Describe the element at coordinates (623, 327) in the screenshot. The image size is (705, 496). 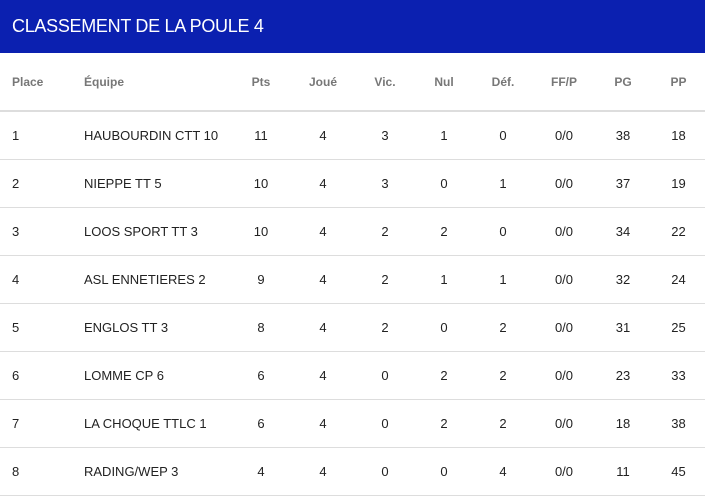
I see `cell-games-won: 31` at that location.